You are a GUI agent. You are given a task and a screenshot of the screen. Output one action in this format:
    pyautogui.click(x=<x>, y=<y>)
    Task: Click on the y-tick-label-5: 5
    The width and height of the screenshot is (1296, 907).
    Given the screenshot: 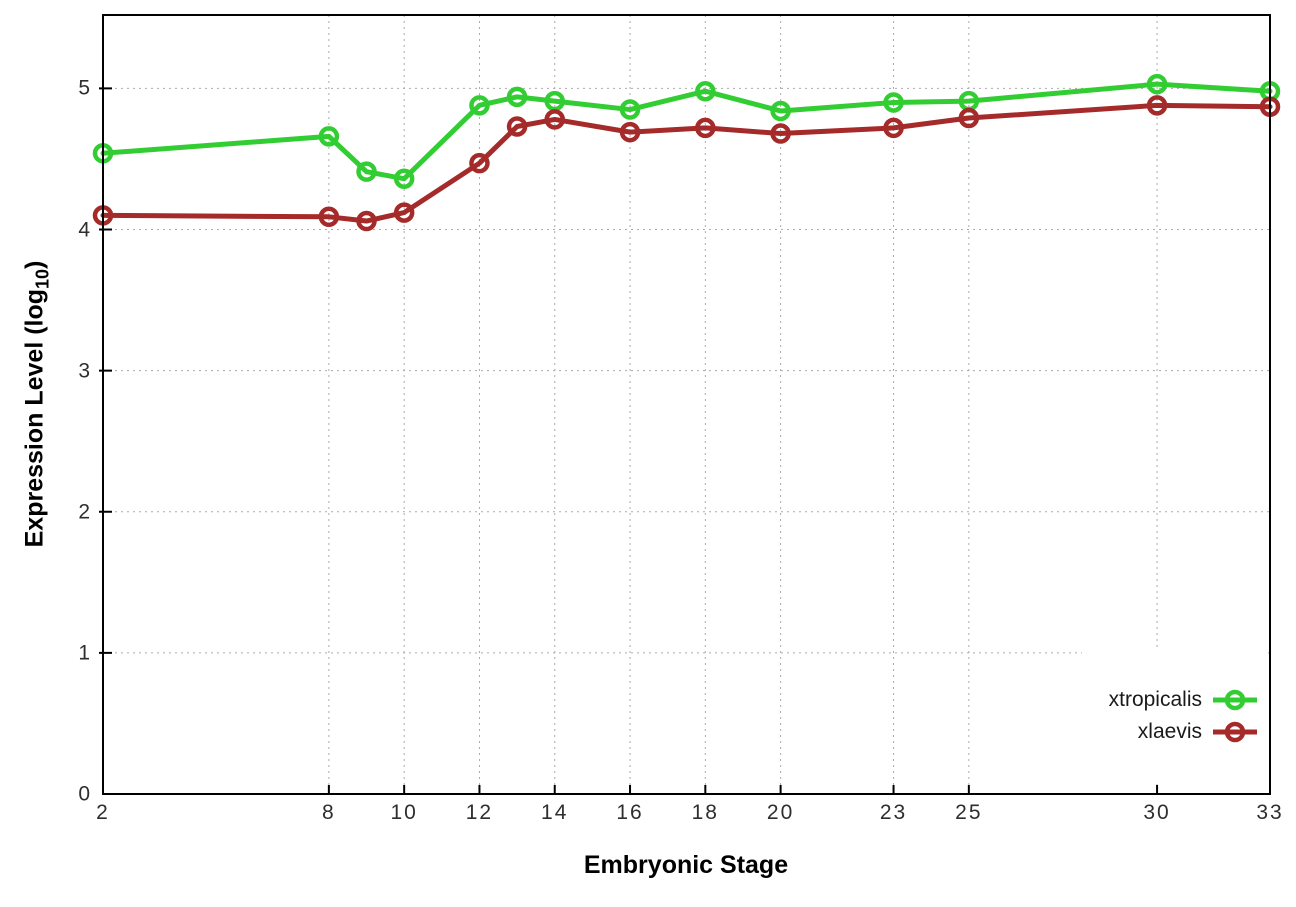 What is the action you would take?
    pyautogui.click(x=85, y=88)
    